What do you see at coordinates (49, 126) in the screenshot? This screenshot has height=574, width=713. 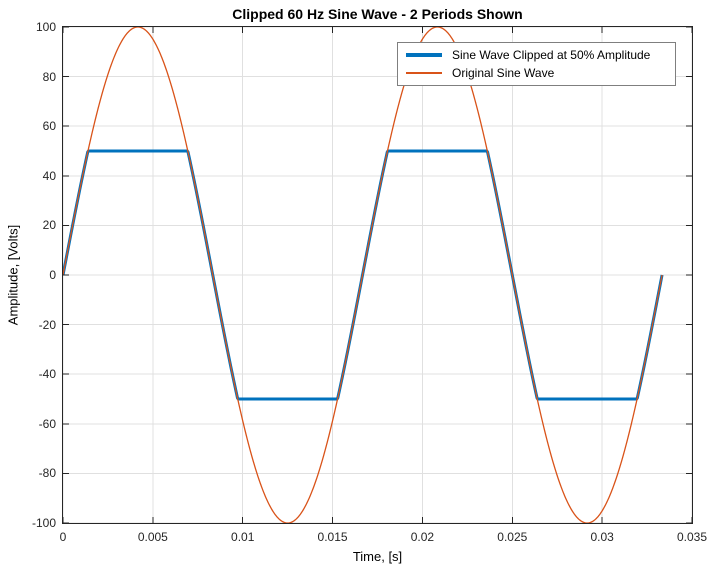 I see `y-tick-label: 60` at bounding box center [49, 126].